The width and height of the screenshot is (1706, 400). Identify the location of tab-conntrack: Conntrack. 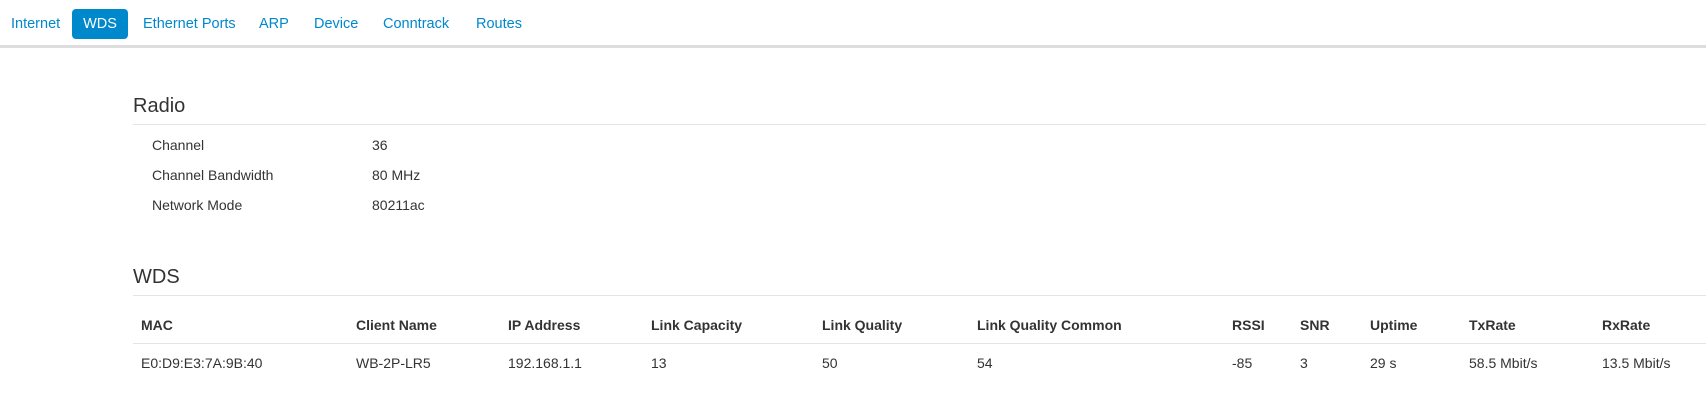
(416, 24).